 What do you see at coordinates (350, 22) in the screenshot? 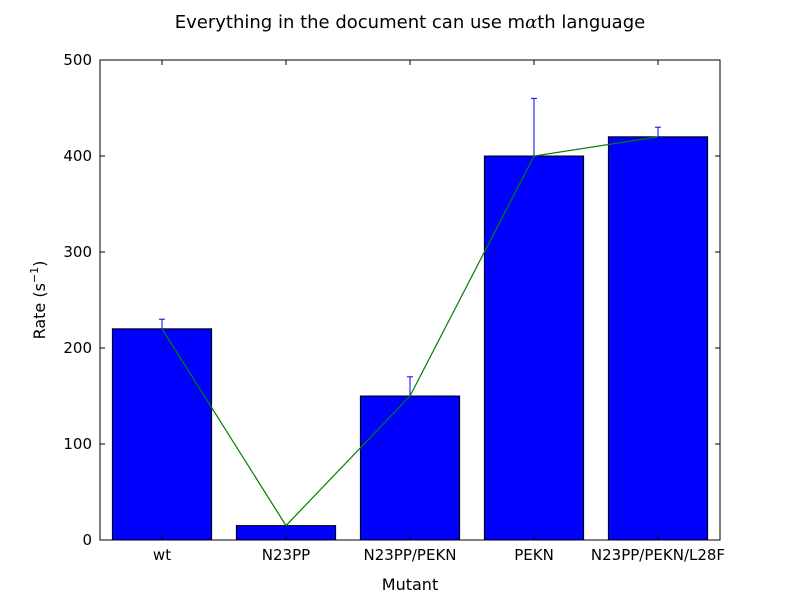
I see `chart-title-start: Everything in the document can use m` at bounding box center [350, 22].